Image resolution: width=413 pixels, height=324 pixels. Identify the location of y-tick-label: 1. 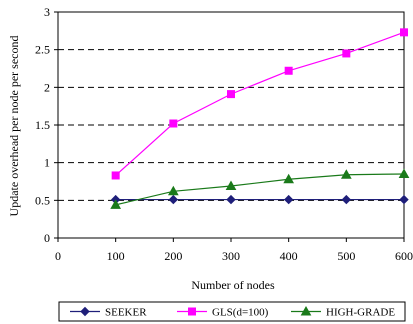
(47, 163).